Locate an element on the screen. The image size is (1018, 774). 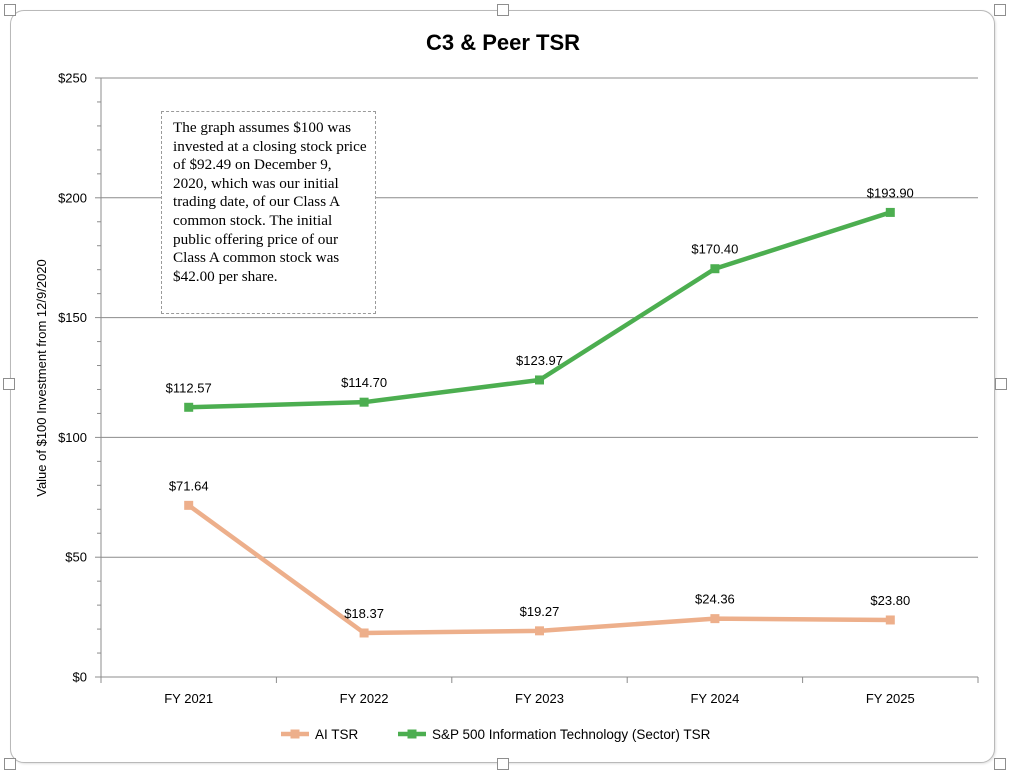
data-label: $23.80 is located at coordinates (890, 600).